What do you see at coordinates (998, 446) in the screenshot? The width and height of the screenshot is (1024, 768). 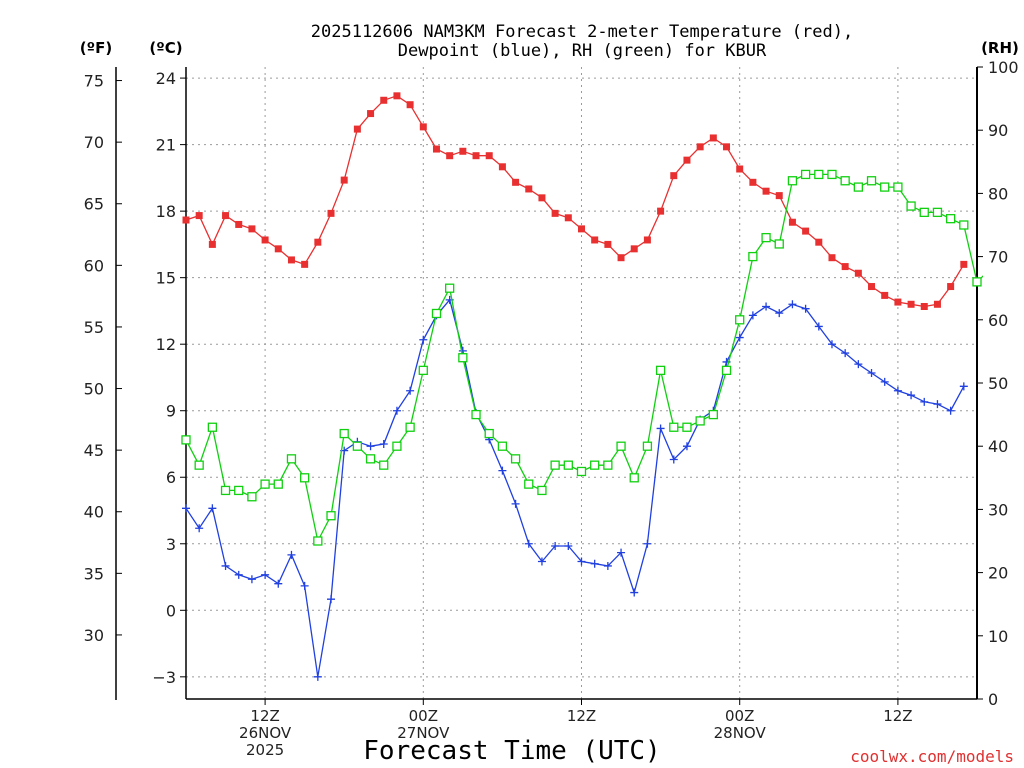 I see `rh-tick-label: 40` at bounding box center [998, 446].